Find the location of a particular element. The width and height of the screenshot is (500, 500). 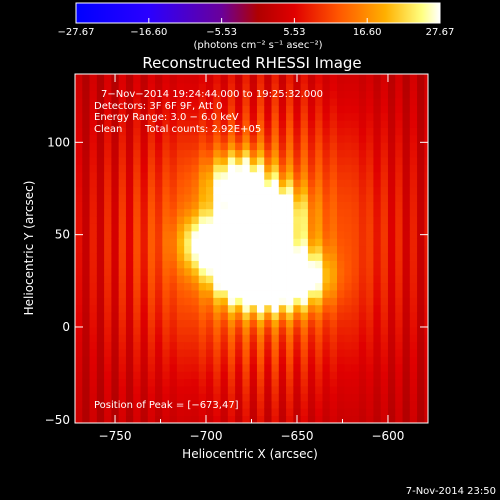

x-axis-label: Heliocentric X (arcsec) is located at coordinates (250, 454).